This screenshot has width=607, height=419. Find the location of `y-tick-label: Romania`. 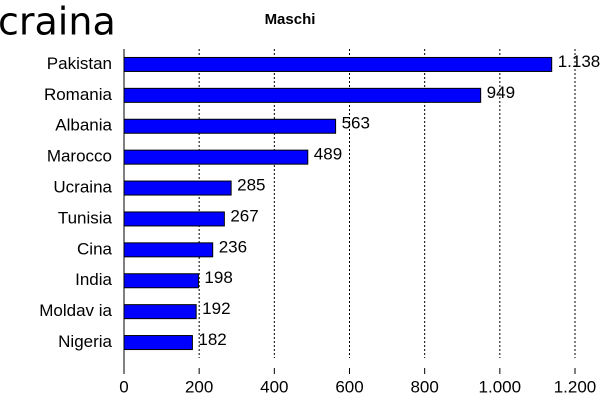

y-tick-label: Romania is located at coordinates (78, 94).